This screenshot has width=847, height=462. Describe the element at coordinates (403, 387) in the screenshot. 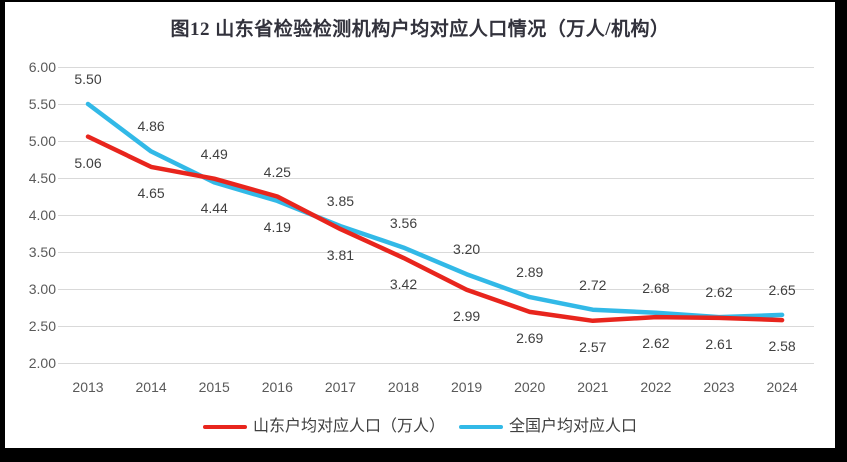

I see `x-axis-tick-label: 2018` at that location.